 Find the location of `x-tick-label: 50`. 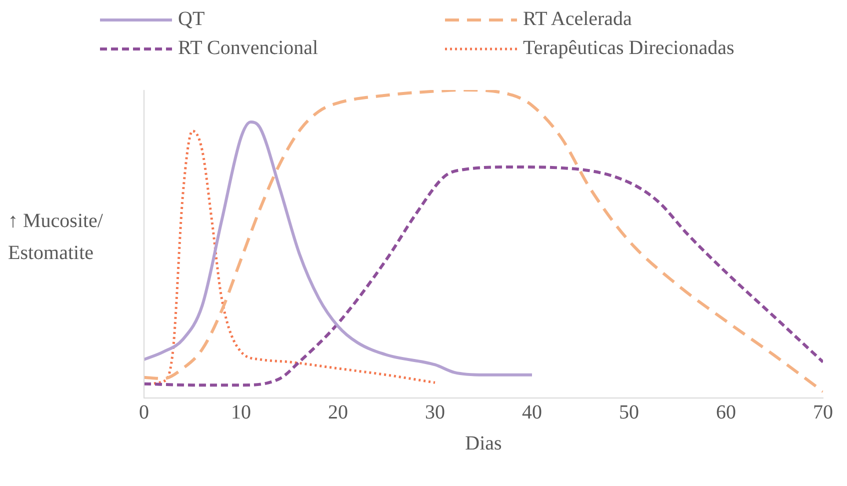

x-tick-label: 50 is located at coordinates (629, 412).